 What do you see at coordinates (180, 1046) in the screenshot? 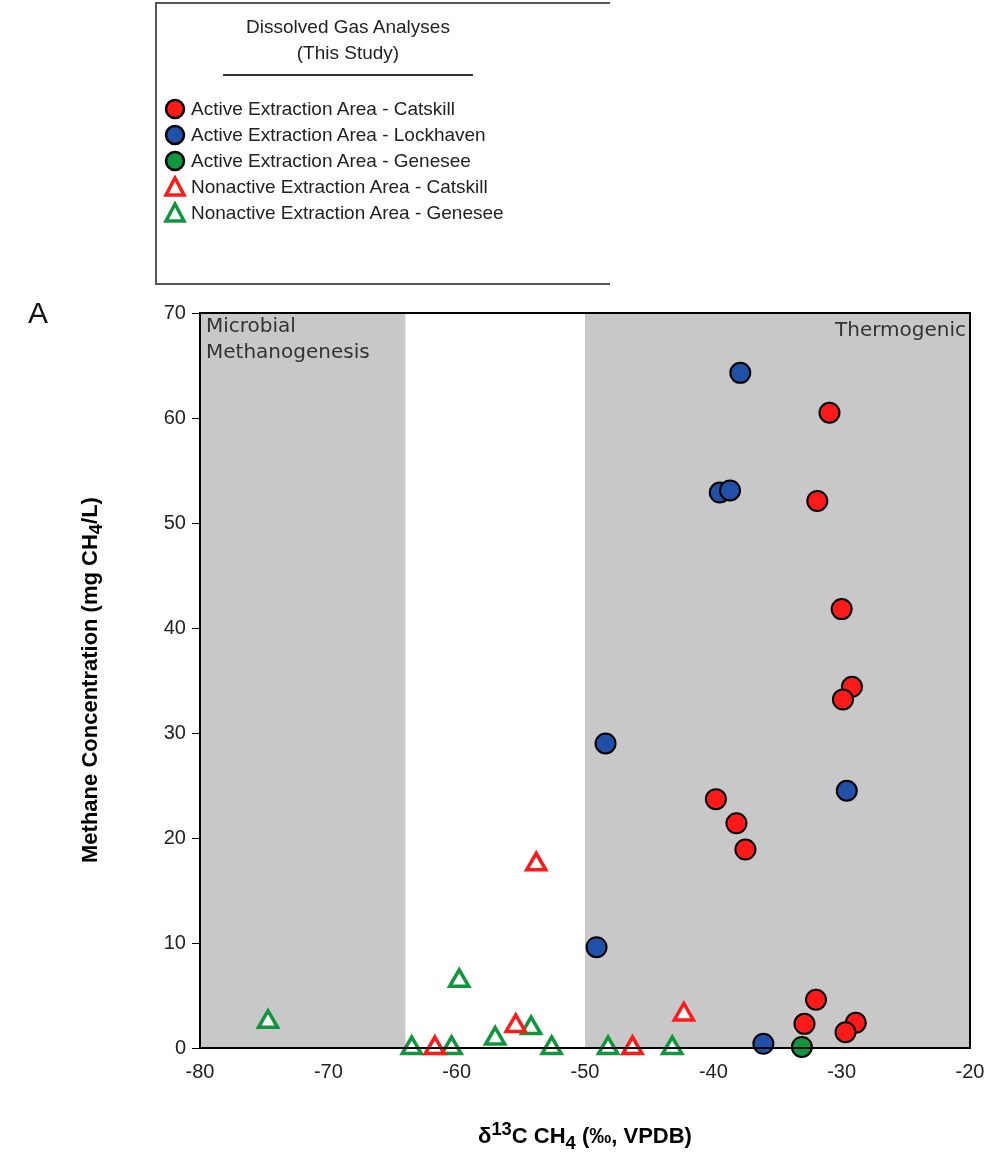
I see `y-tick-label: 0` at bounding box center [180, 1046].